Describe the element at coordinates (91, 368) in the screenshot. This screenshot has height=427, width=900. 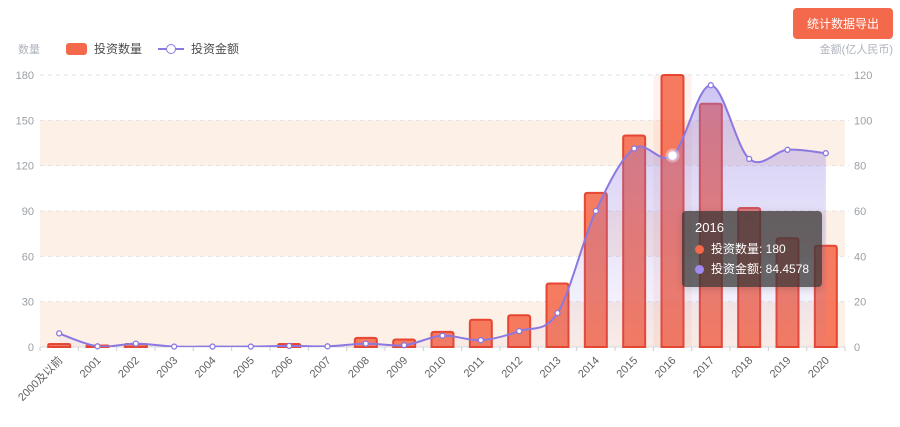
I see `x-axis-label: 2001` at that location.